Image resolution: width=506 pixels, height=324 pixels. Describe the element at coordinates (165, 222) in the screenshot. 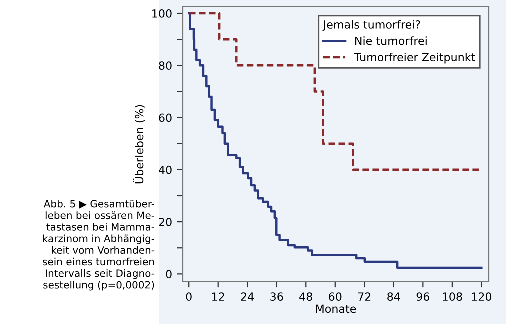

I see `y-tick-label: 20` at that location.